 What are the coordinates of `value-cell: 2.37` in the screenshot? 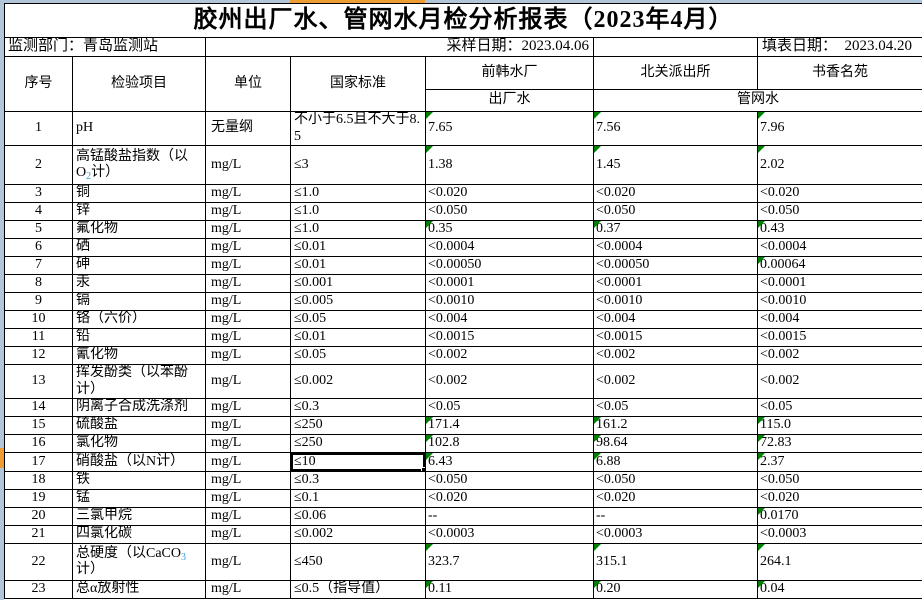 It's located at (839, 462).